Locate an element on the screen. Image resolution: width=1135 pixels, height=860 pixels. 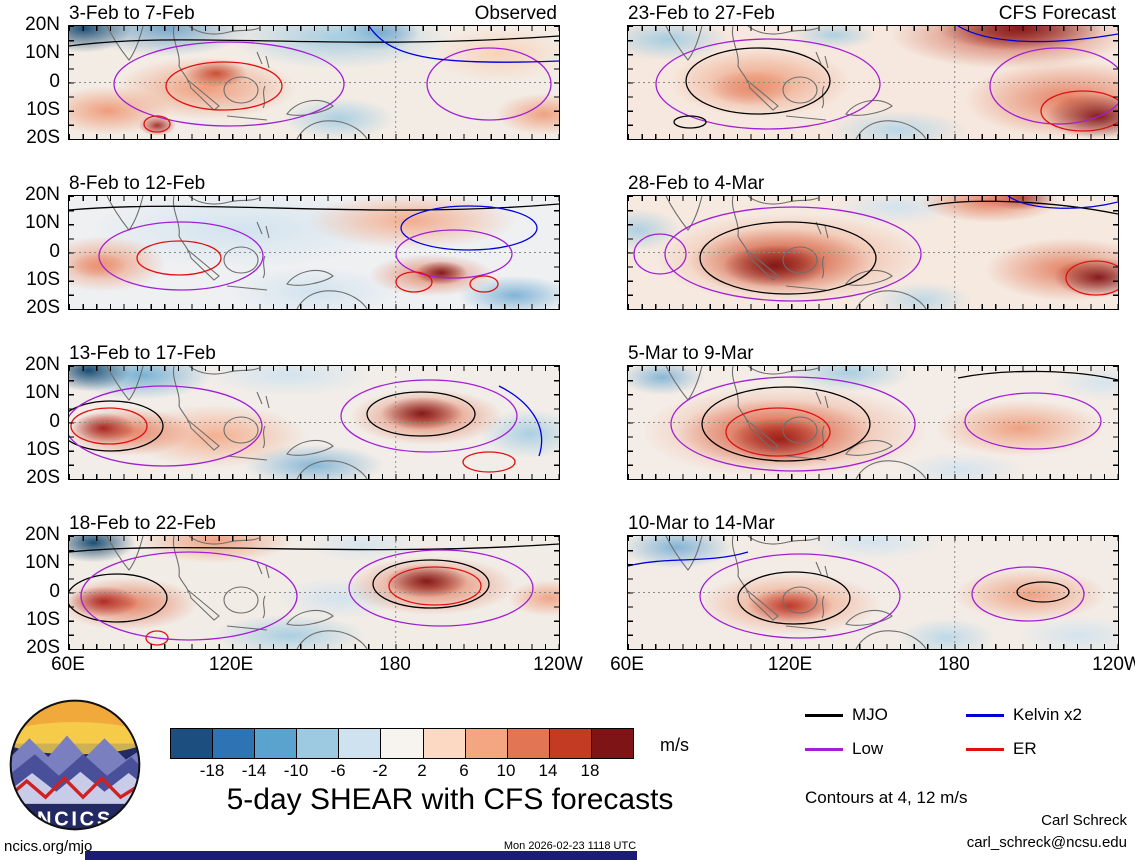
low-line-swatch is located at coordinates (824, 749).